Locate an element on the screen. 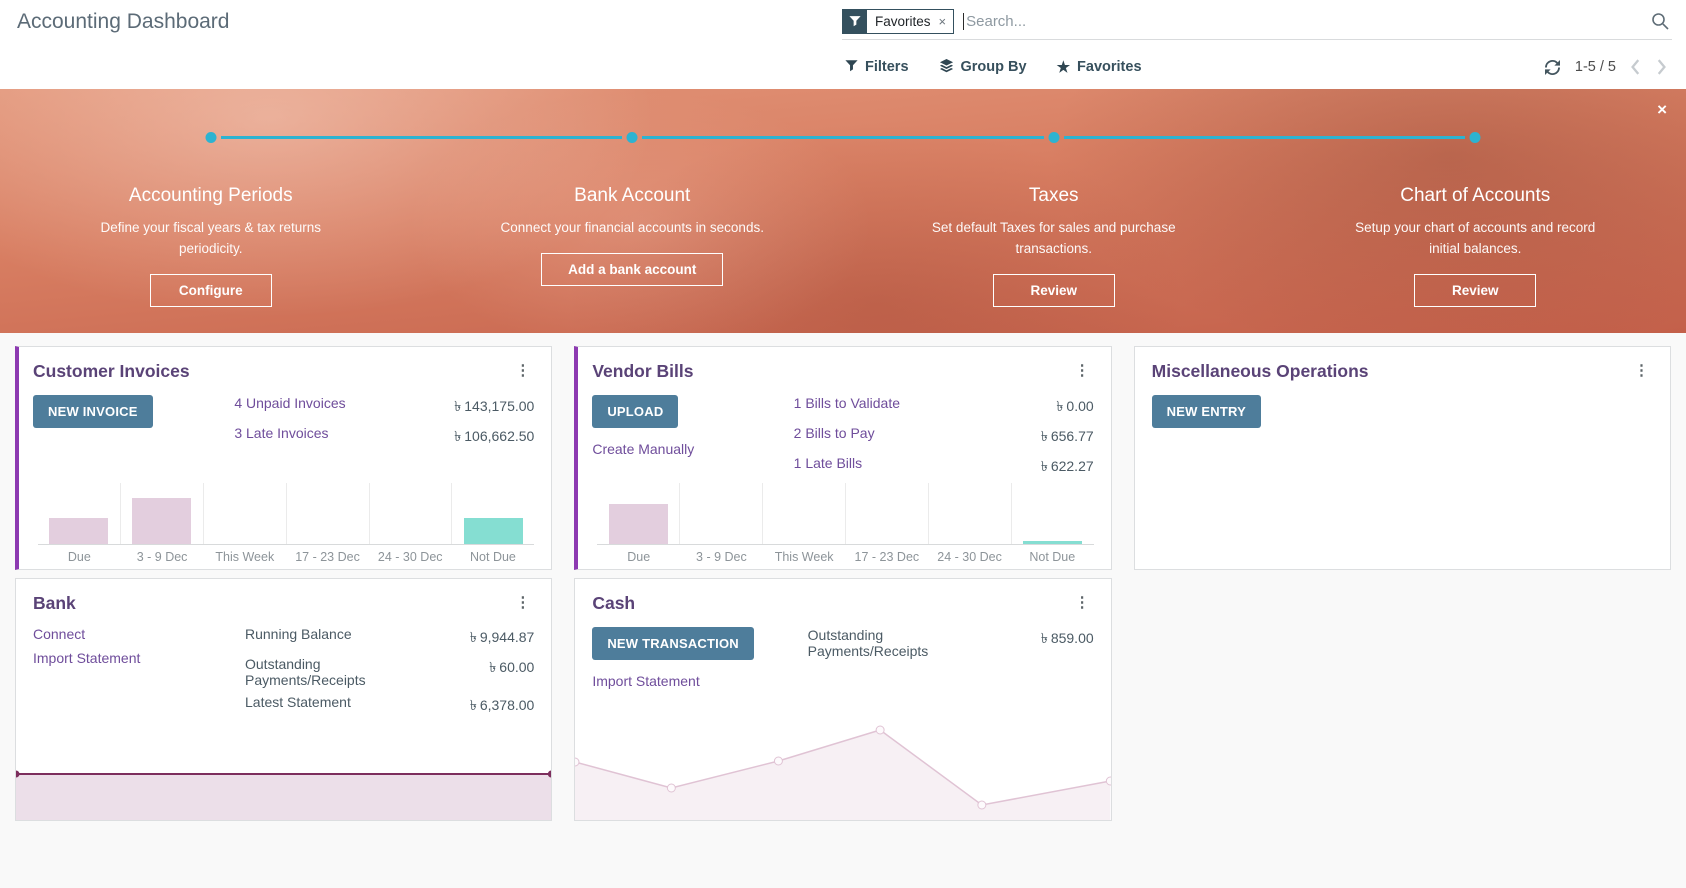  new-entry-button: NEW ENTRY is located at coordinates (1206, 411).